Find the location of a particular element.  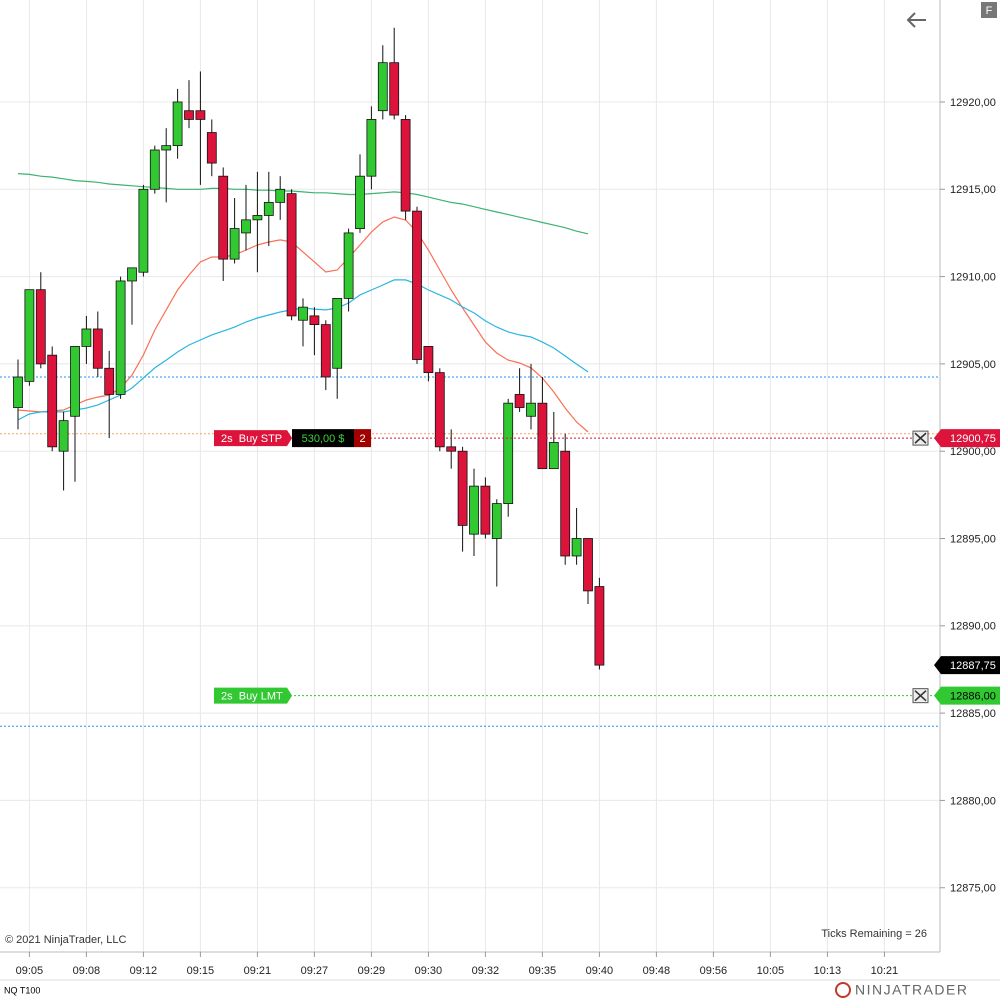

y-tick-label: 12905,00 is located at coordinates (973, 365).